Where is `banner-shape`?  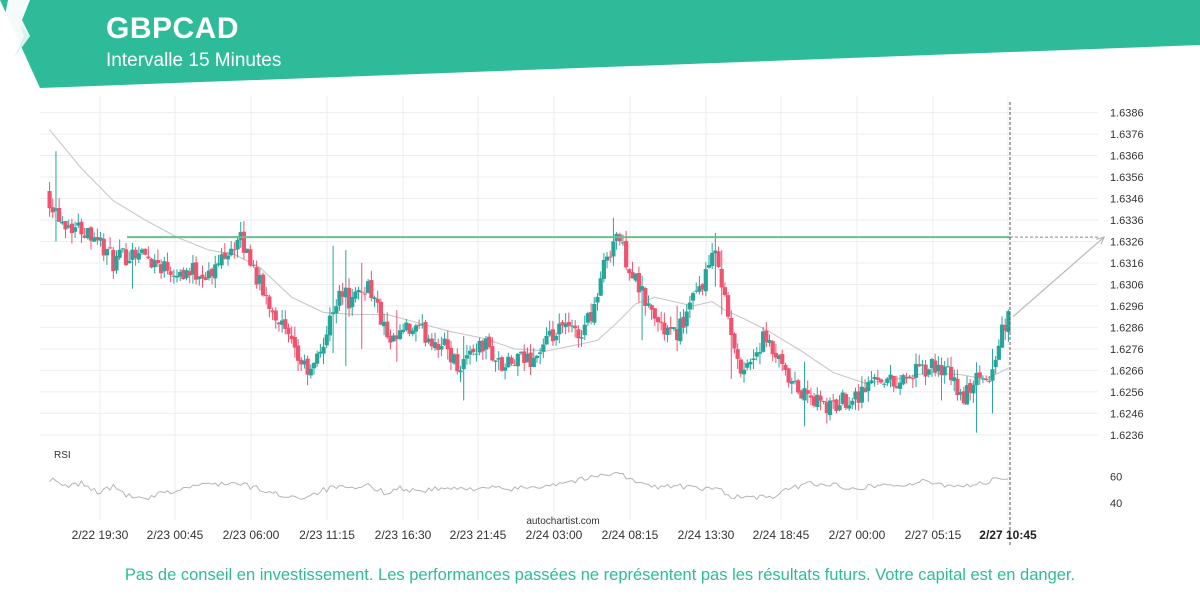 banner-shape is located at coordinates (600, 44).